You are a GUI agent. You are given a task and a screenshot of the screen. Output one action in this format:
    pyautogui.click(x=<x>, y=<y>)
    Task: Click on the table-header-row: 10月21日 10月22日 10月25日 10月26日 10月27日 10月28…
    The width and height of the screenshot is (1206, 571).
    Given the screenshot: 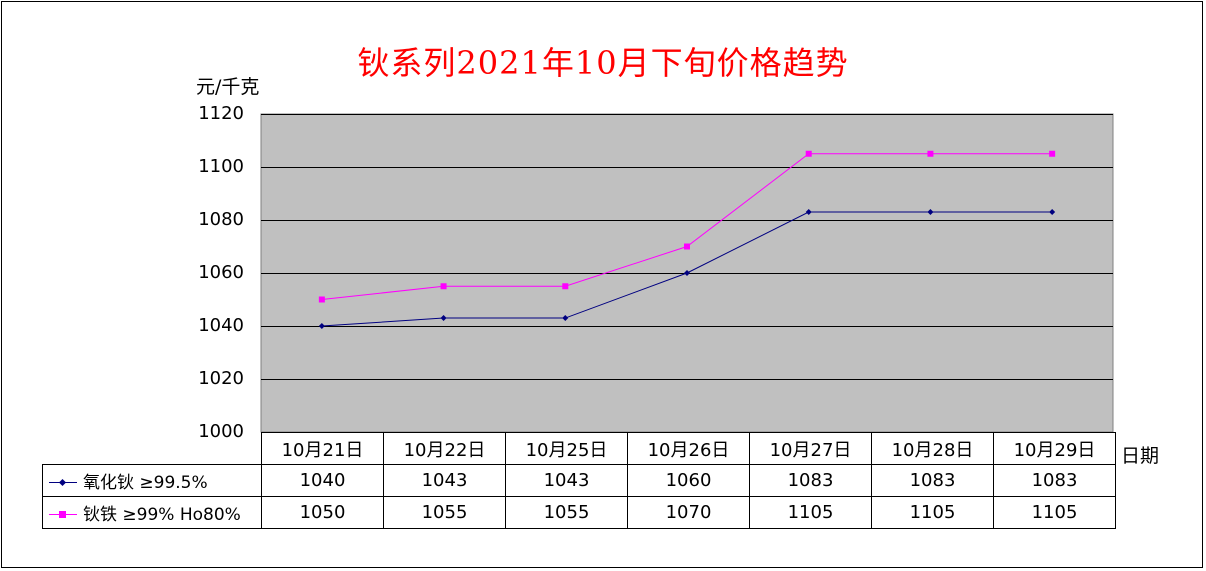 What is the action you would take?
    pyautogui.click(x=579, y=448)
    